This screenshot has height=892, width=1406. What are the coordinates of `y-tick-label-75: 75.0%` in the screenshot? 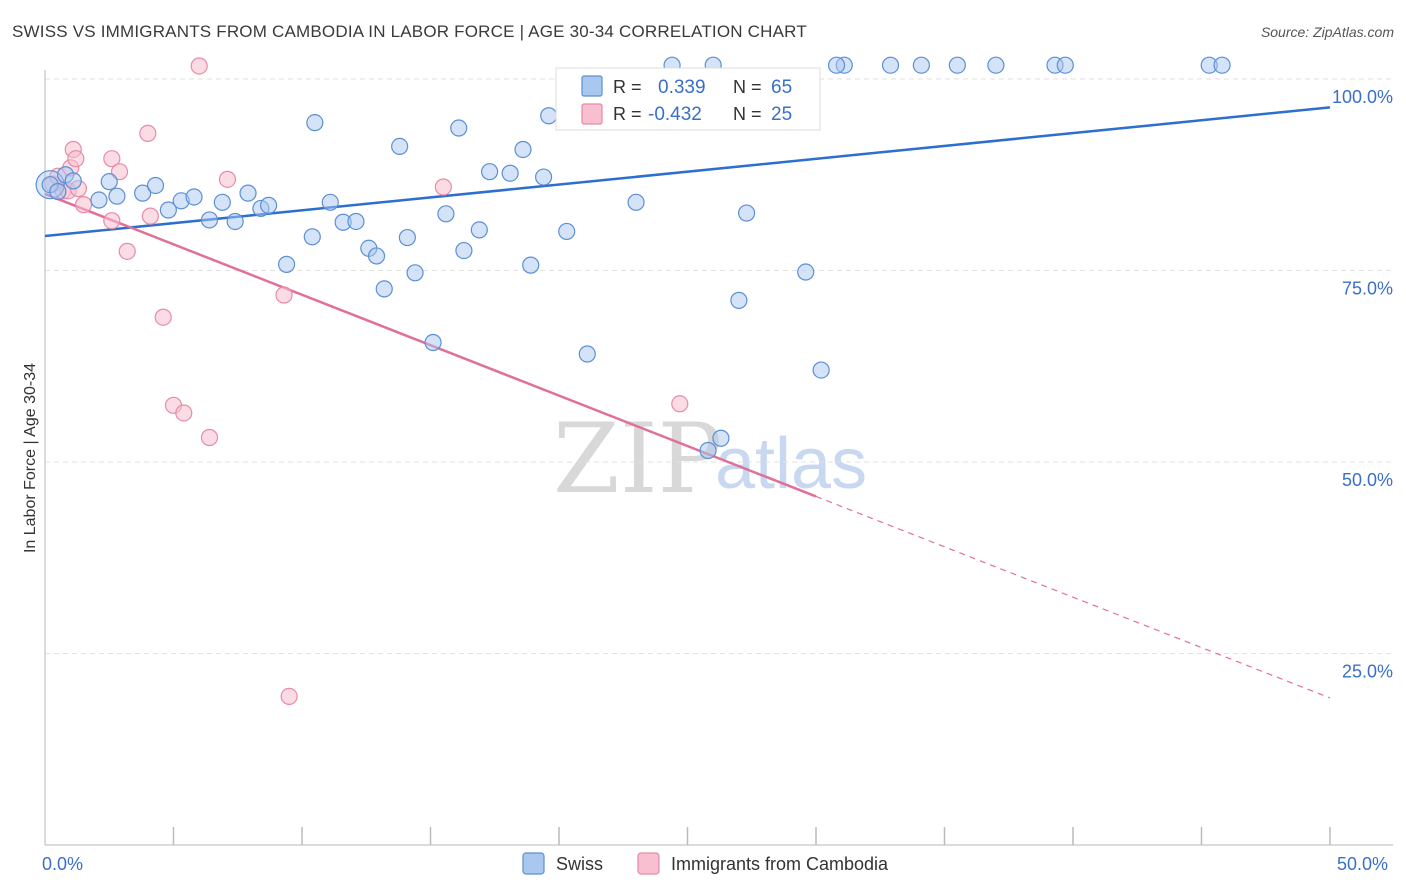 It's located at (1367, 289).